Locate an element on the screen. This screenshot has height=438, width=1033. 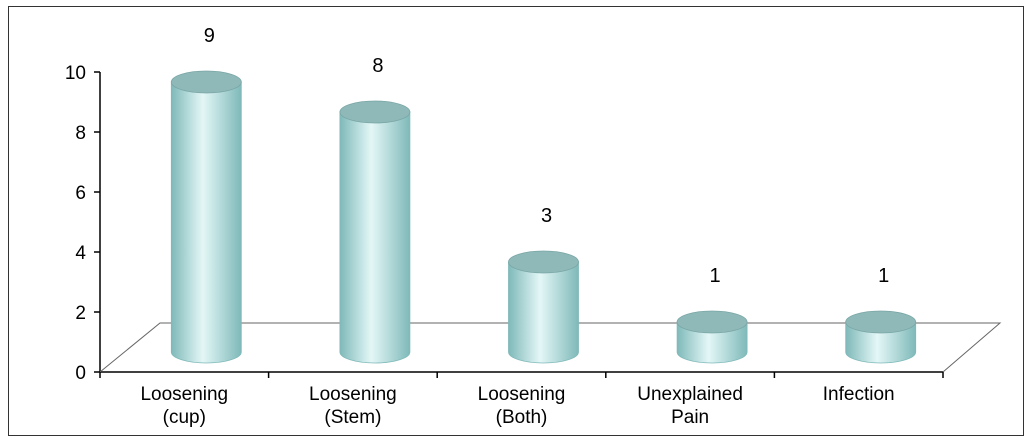
category-label: Infection is located at coordinates (859, 394).